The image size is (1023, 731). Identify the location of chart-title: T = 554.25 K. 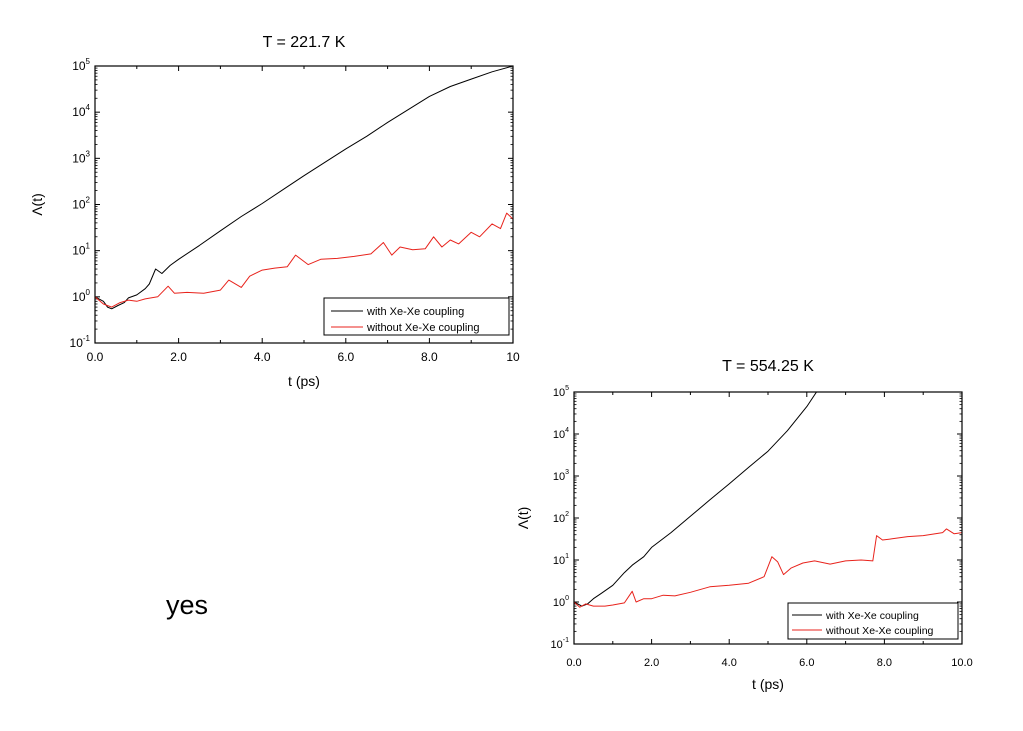
(768, 366).